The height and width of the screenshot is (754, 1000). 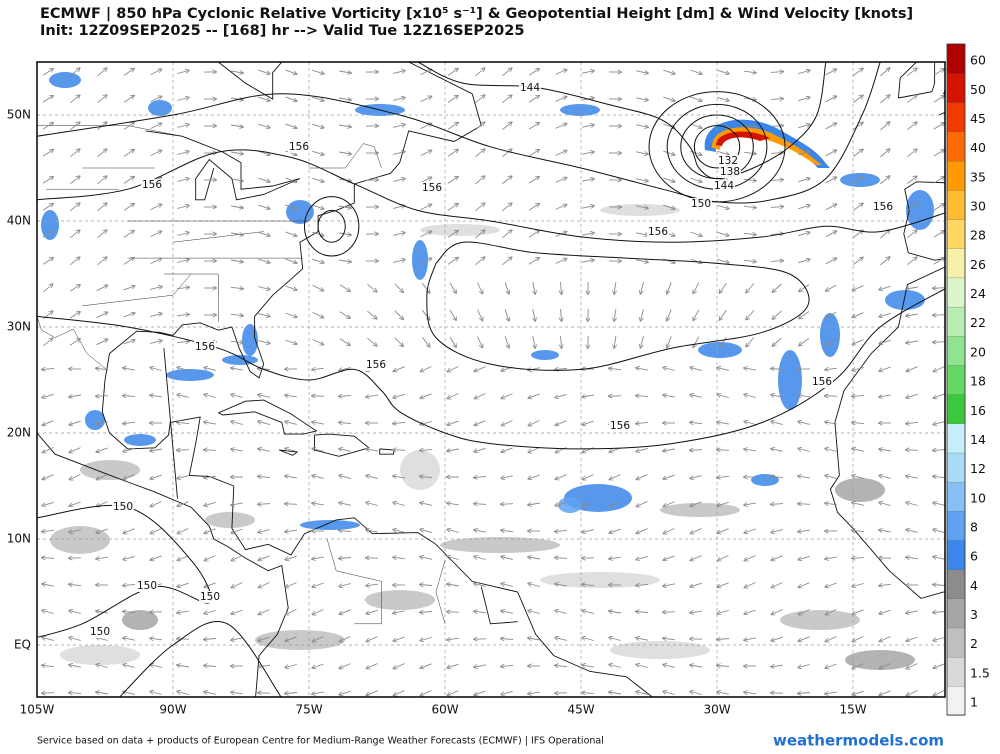 What do you see at coordinates (730, 172) in the screenshot?
I see `contour-label: 138` at bounding box center [730, 172].